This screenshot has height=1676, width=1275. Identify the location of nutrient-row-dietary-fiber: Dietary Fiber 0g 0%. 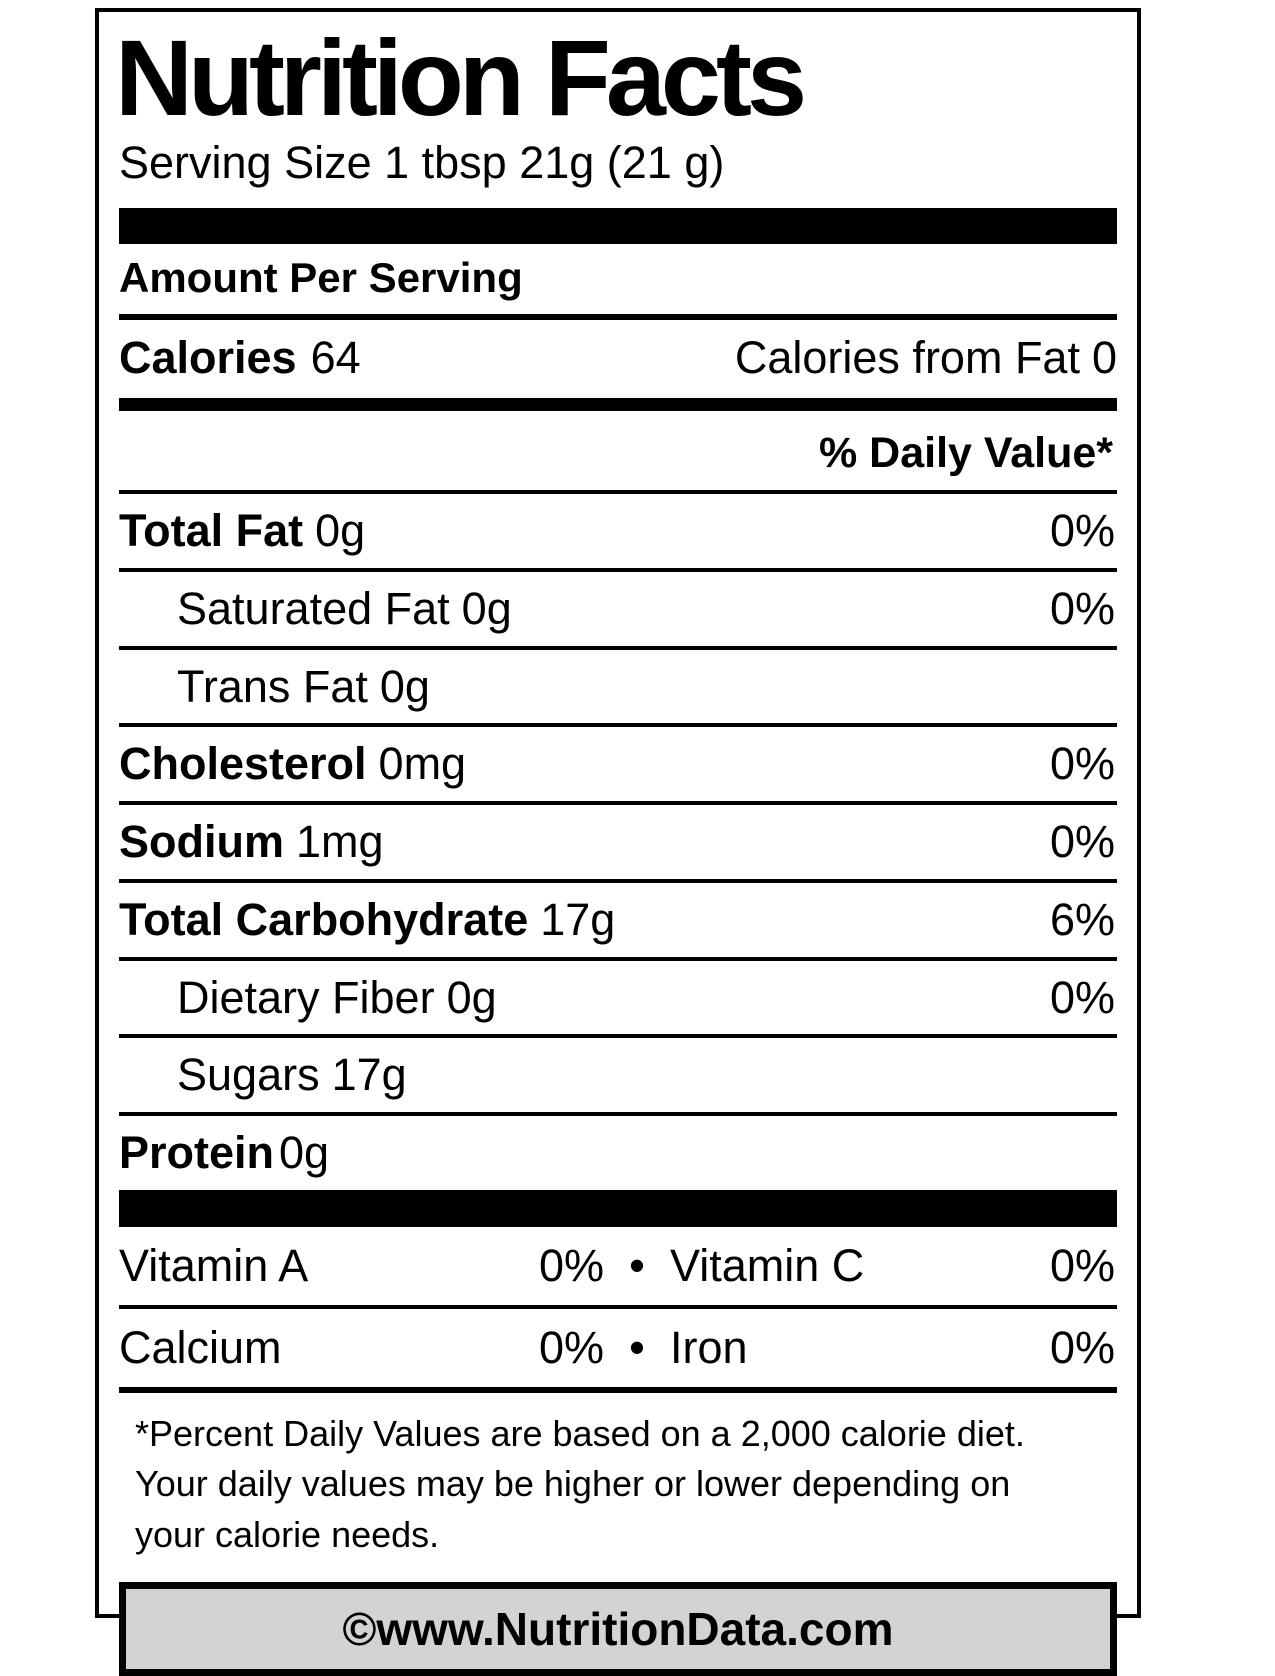
(618, 1000).